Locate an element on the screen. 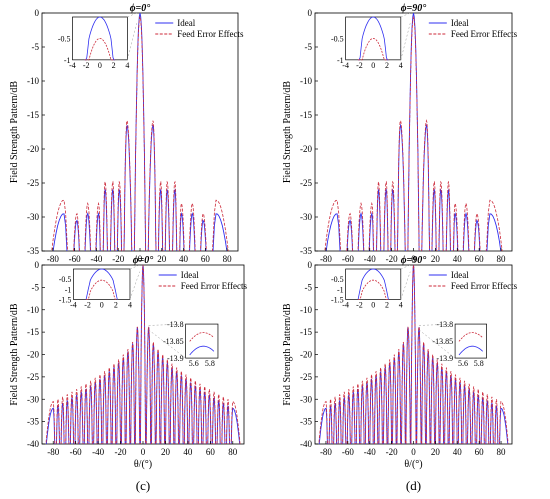 The width and height of the screenshot is (550, 499). phi-label: ϕ=0° is located at coordinates (143, 260).